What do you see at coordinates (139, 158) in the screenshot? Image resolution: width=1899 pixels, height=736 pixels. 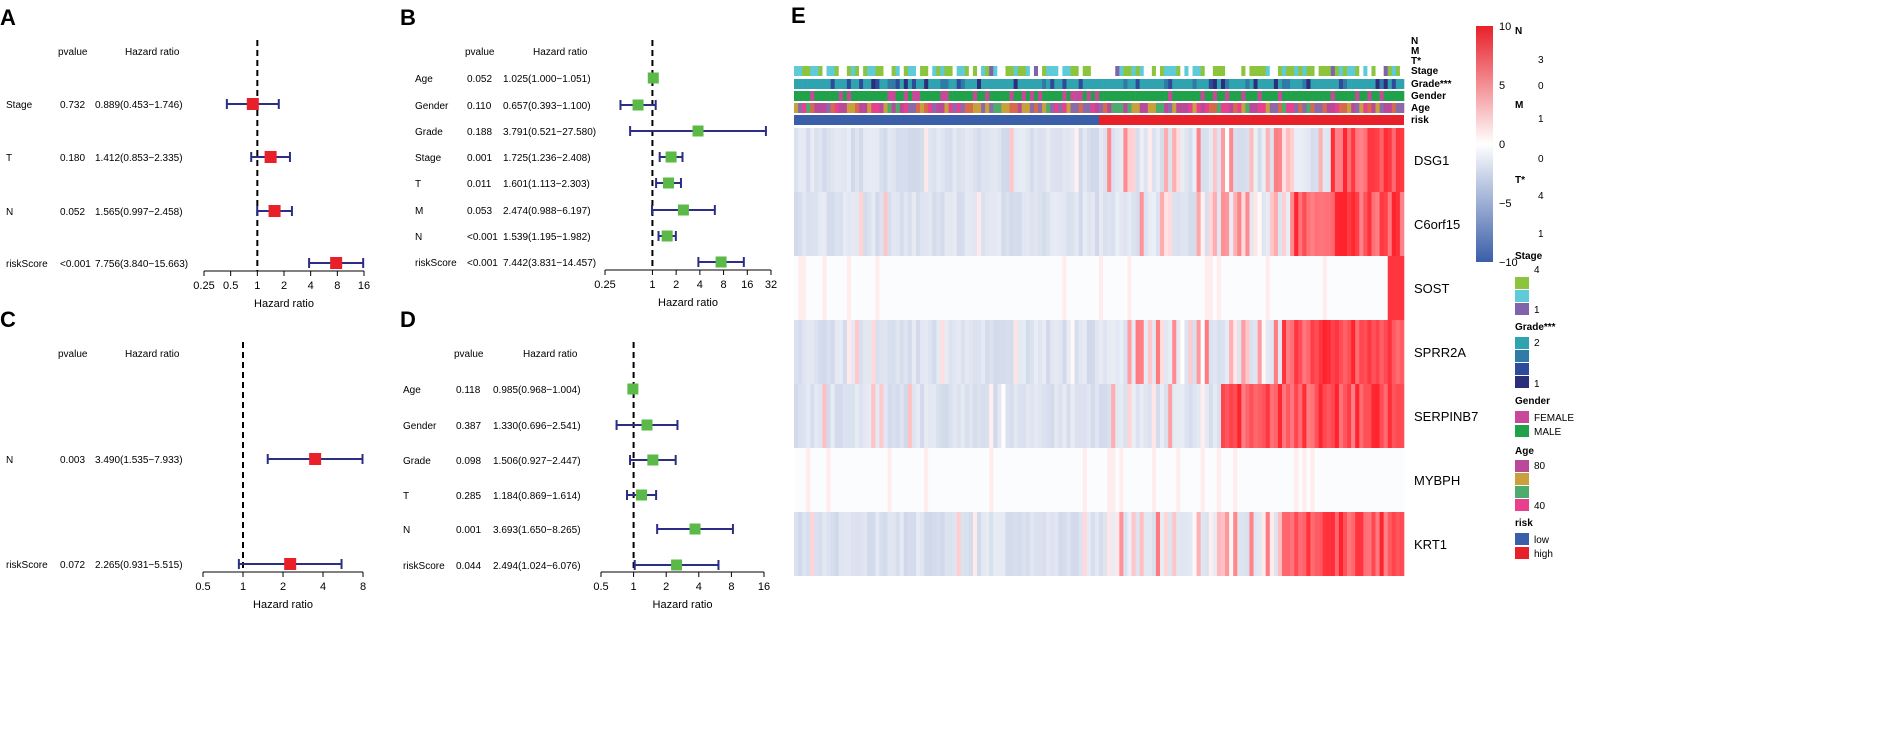 I see `row-hr-text: 1.412(0.853−2.335)` at bounding box center [139, 158].